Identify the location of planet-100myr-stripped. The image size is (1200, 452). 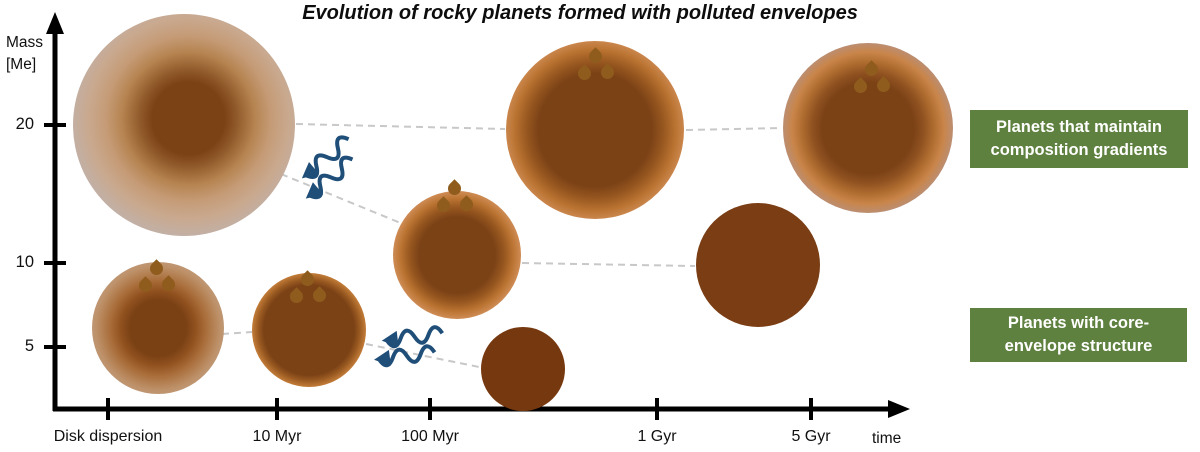
(523, 369).